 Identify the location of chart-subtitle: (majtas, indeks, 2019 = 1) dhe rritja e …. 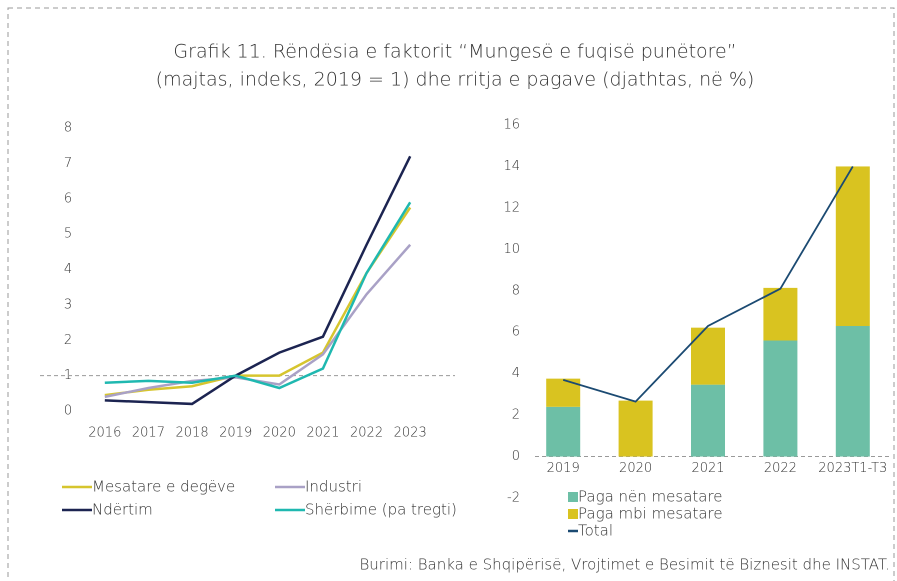
(455, 80).